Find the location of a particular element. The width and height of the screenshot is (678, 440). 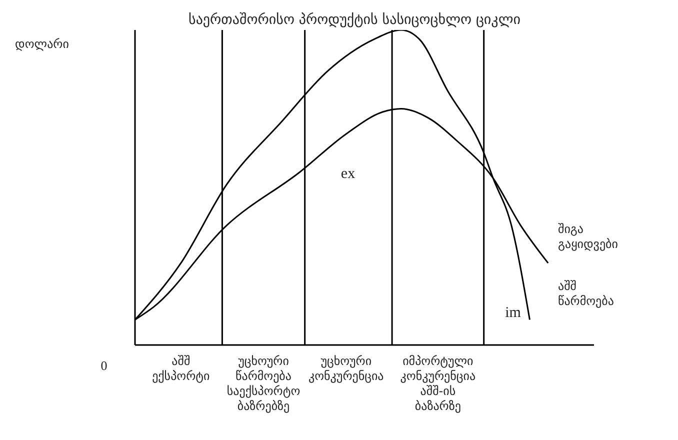

series-label: შიგა გაყიდვები is located at coordinates (588, 237).